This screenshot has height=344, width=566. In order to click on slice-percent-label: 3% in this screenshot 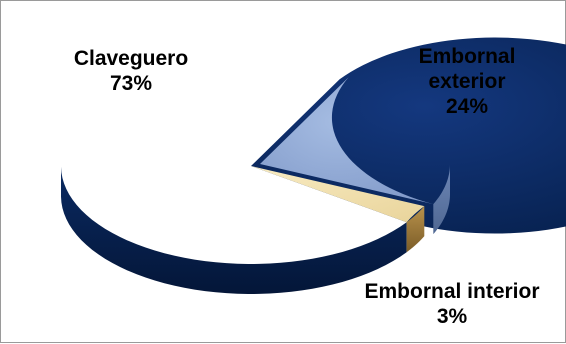, I will do `click(452, 316)`.